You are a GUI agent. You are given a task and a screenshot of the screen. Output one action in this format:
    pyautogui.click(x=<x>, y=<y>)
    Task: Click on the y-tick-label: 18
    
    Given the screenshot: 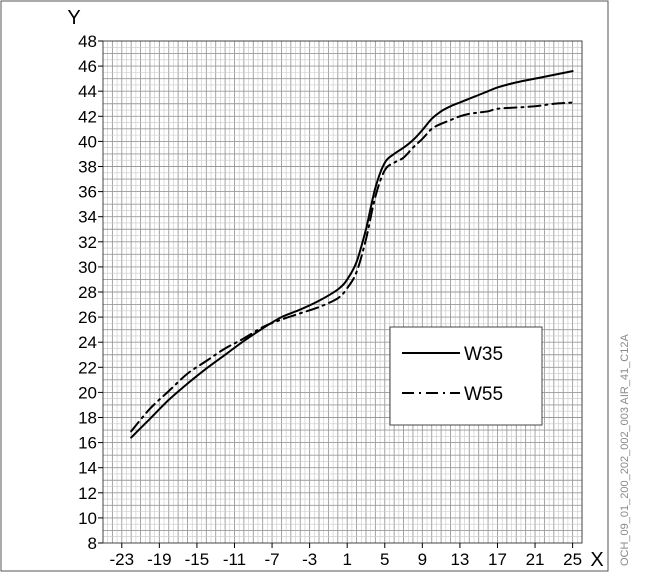 What is the action you would take?
    pyautogui.click(x=87, y=418)
    